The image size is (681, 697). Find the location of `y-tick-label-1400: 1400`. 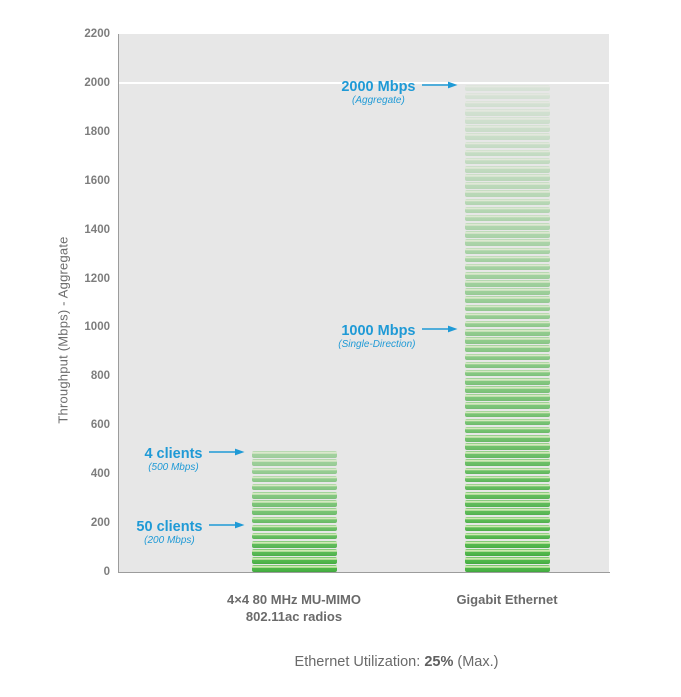

y-tick-label-1400: 1400 is located at coordinates (97, 229).